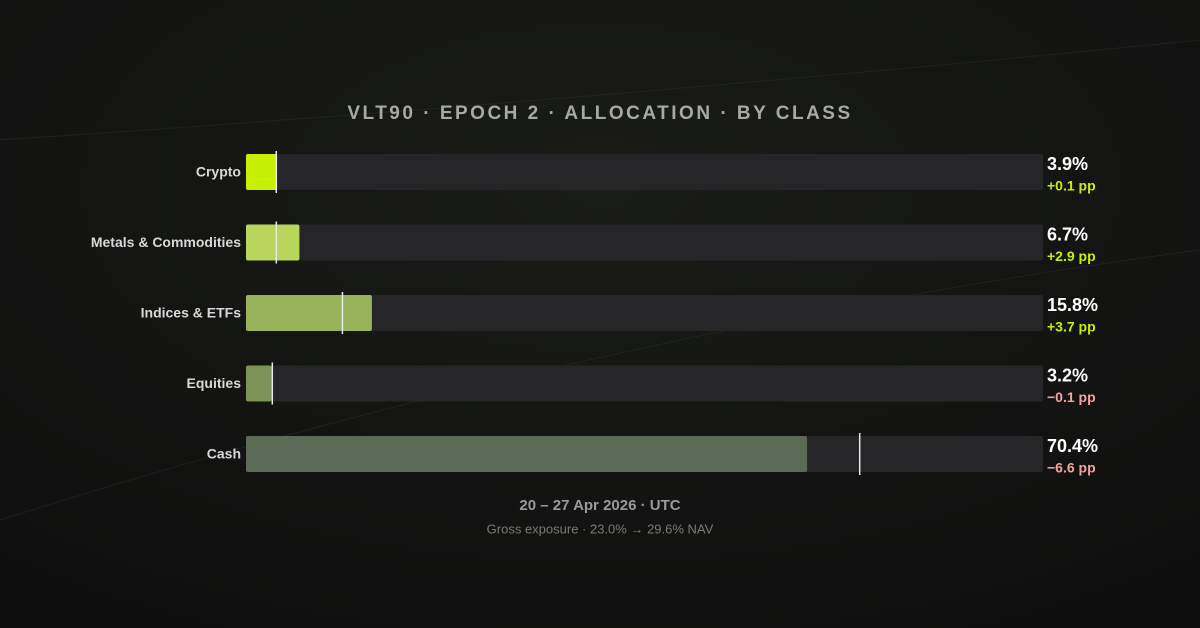 The image size is (1200, 628). Describe the element at coordinates (1067, 234) in the screenshot. I see `value-label: 6.7%` at that location.